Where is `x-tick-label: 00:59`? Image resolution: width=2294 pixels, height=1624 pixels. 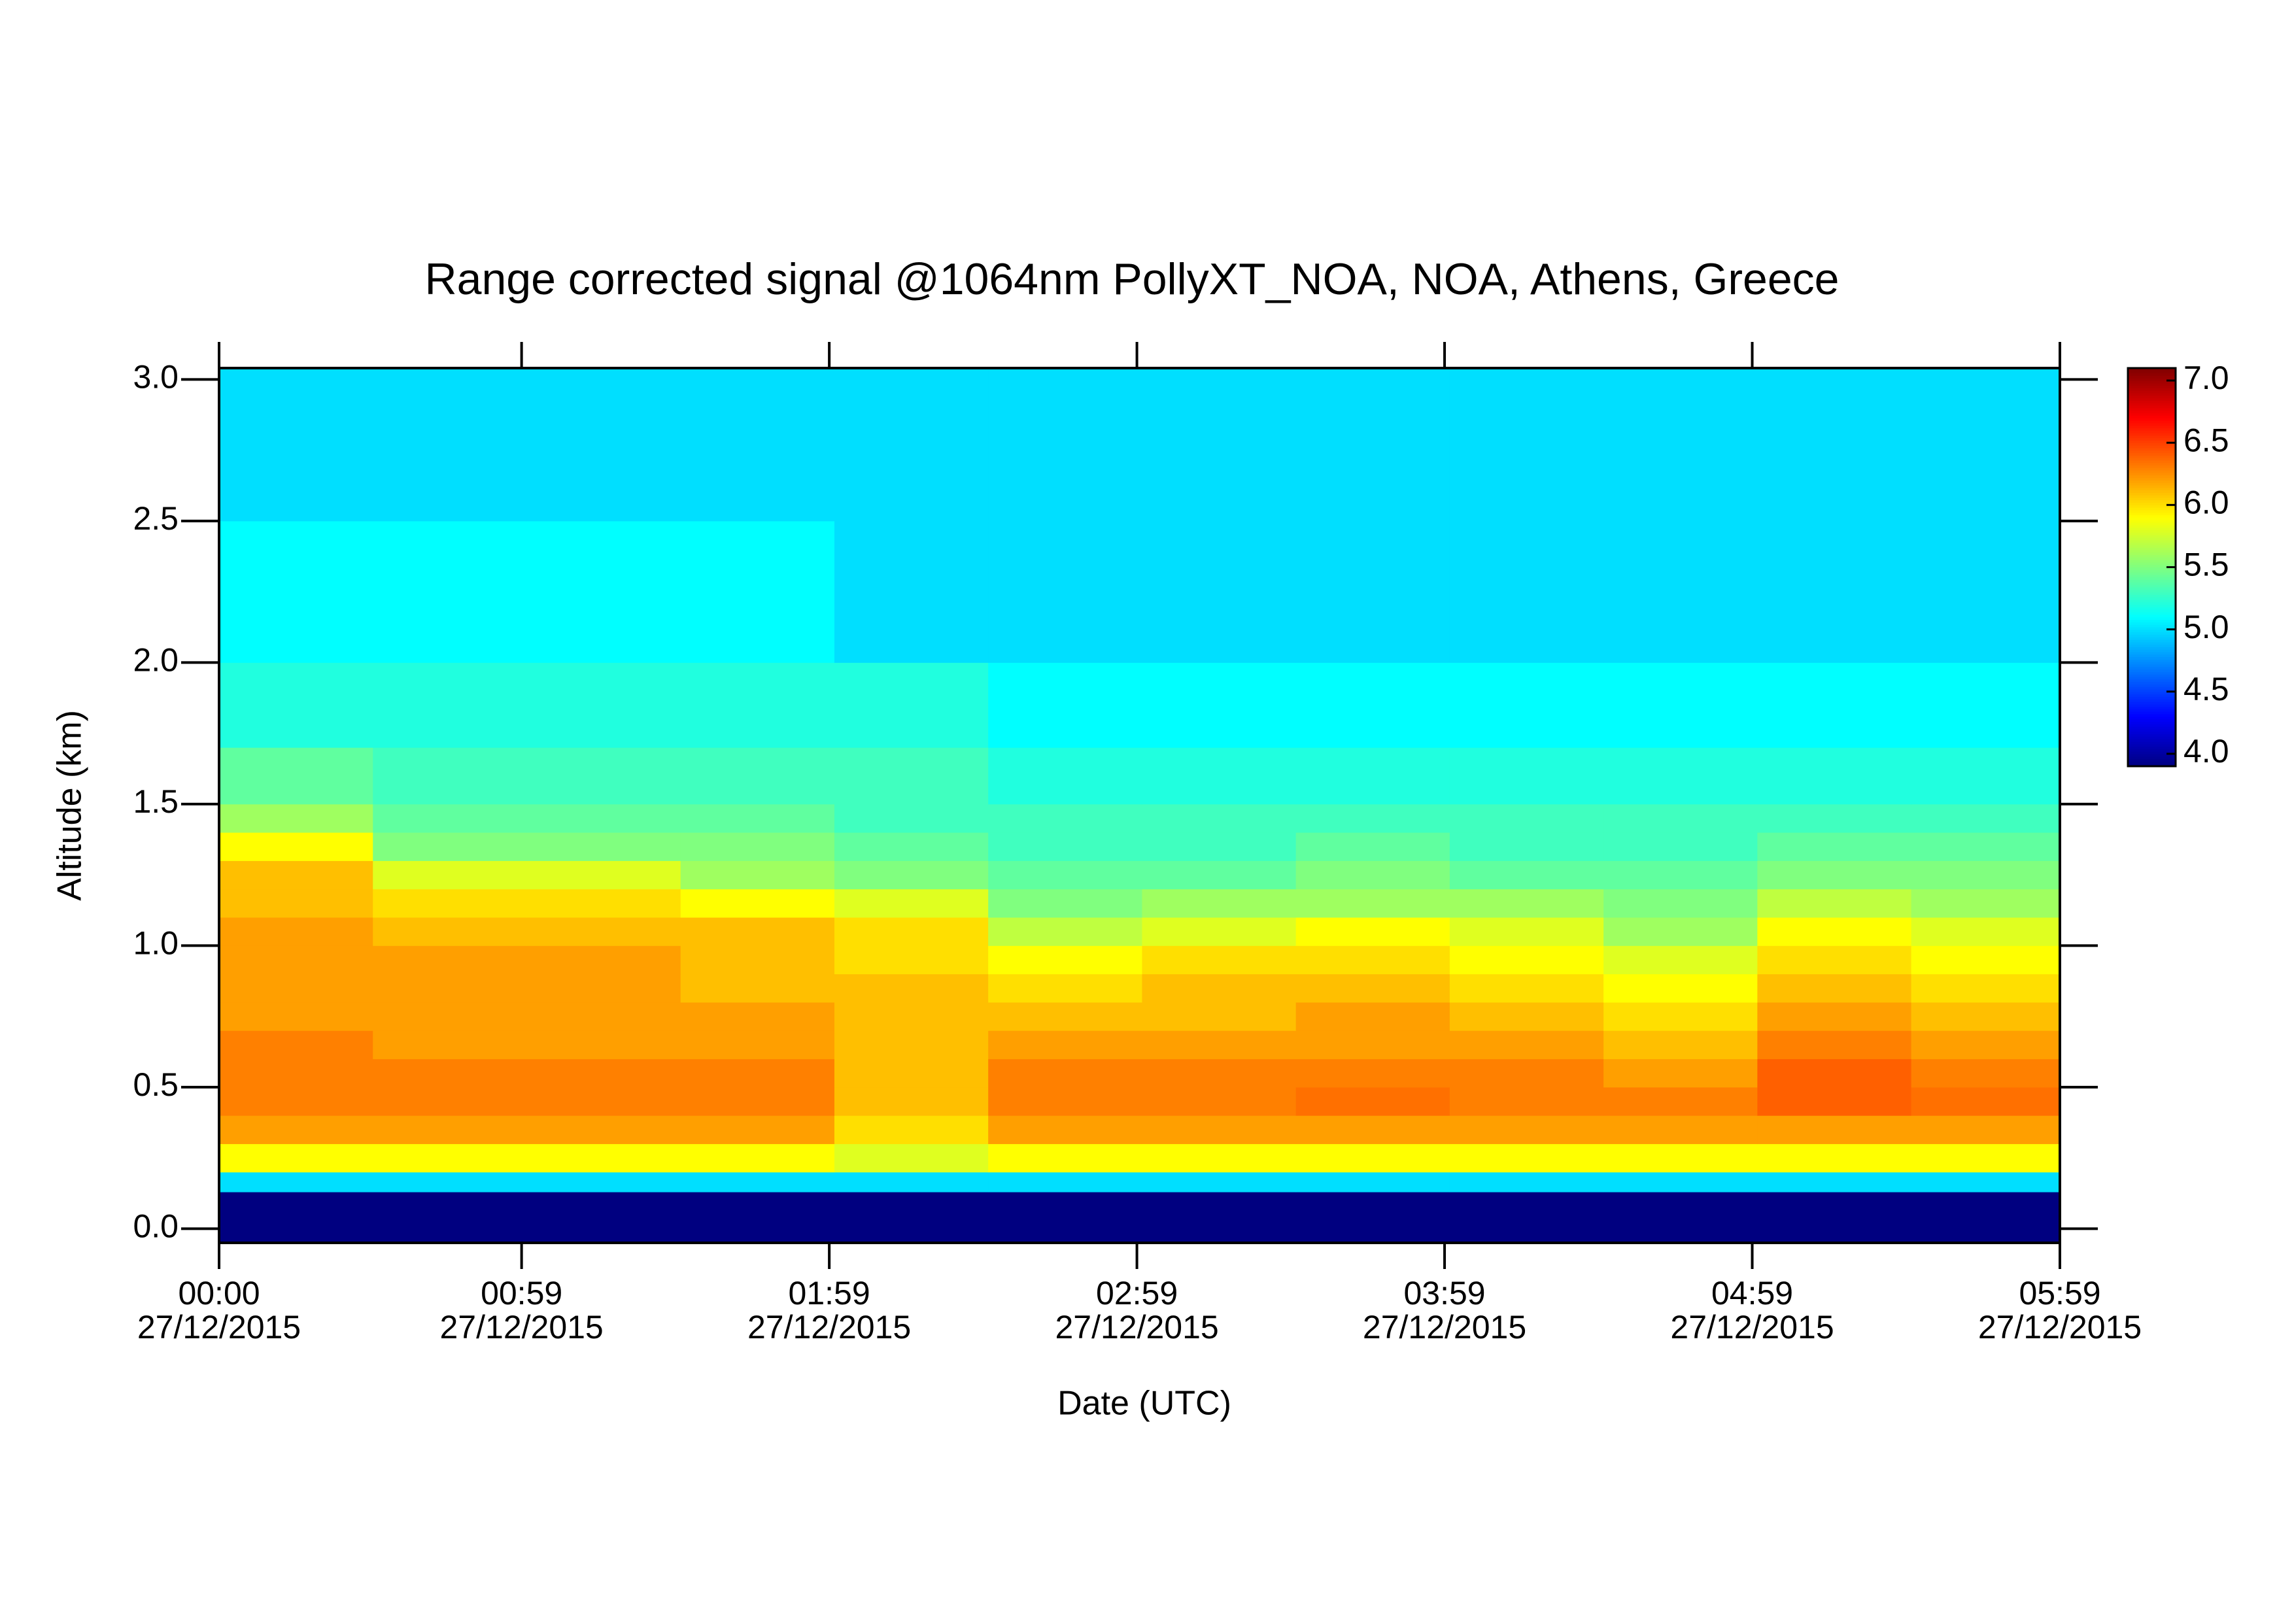
x-tick-label: 00:59 is located at coordinates (521, 1293).